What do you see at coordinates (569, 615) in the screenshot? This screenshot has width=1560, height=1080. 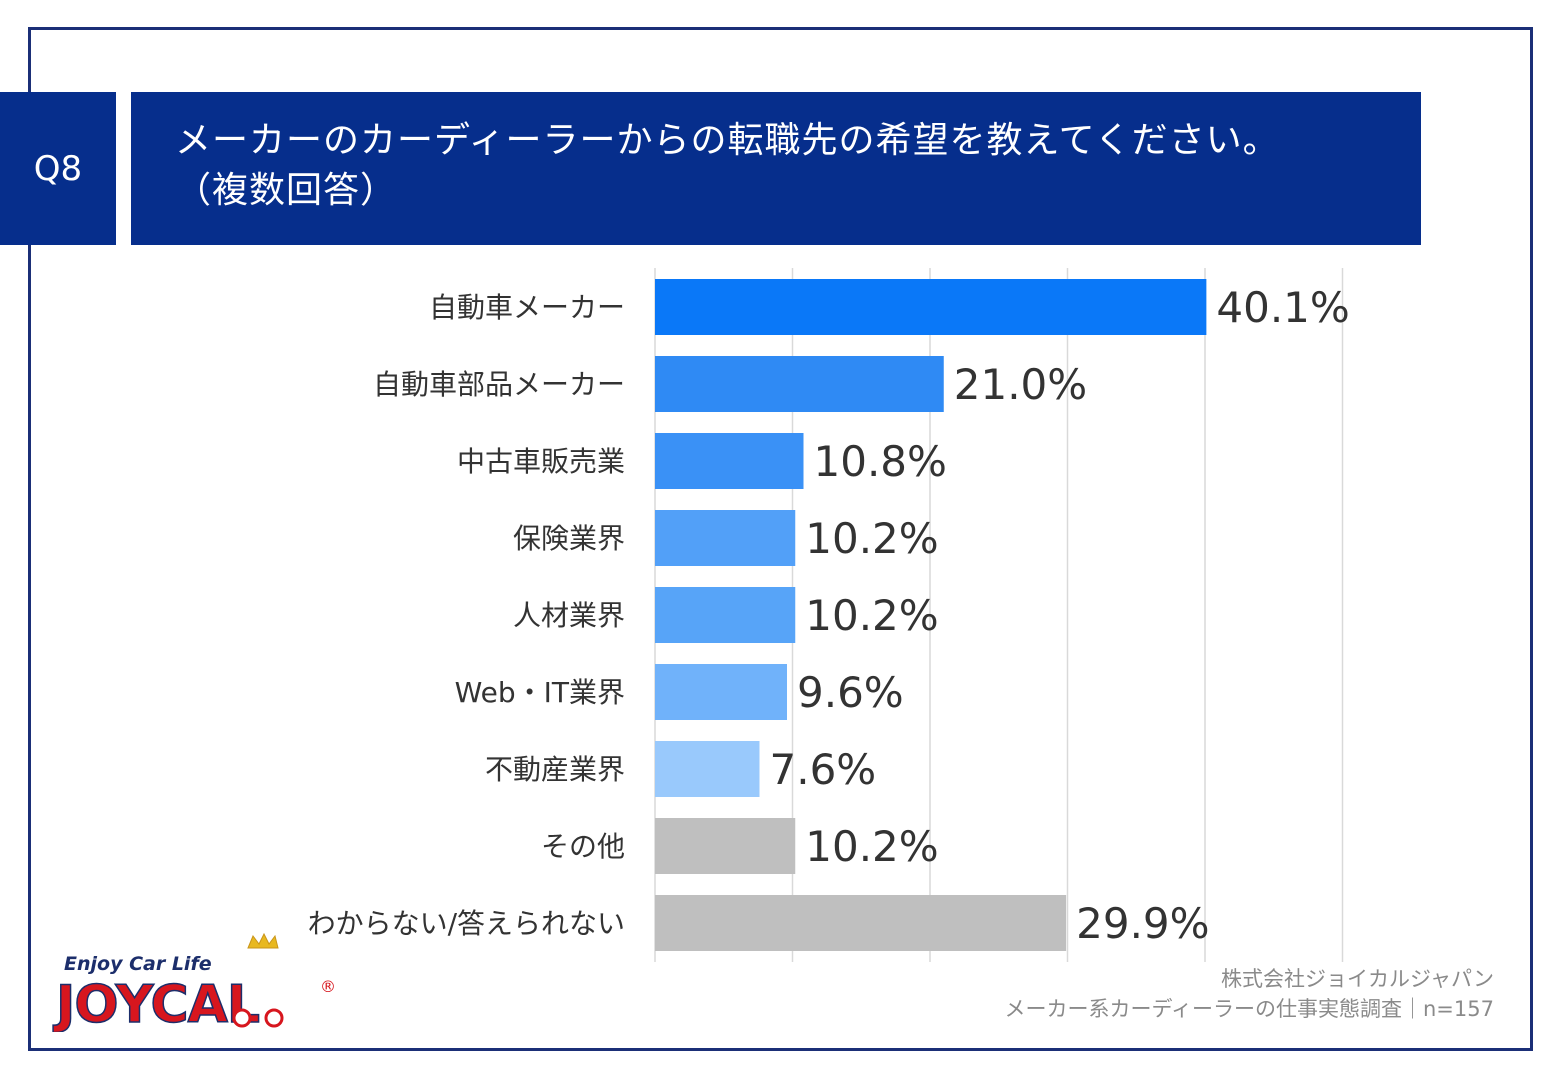 I see `category-label-4: 人材業界` at bounding box center [569, 615].